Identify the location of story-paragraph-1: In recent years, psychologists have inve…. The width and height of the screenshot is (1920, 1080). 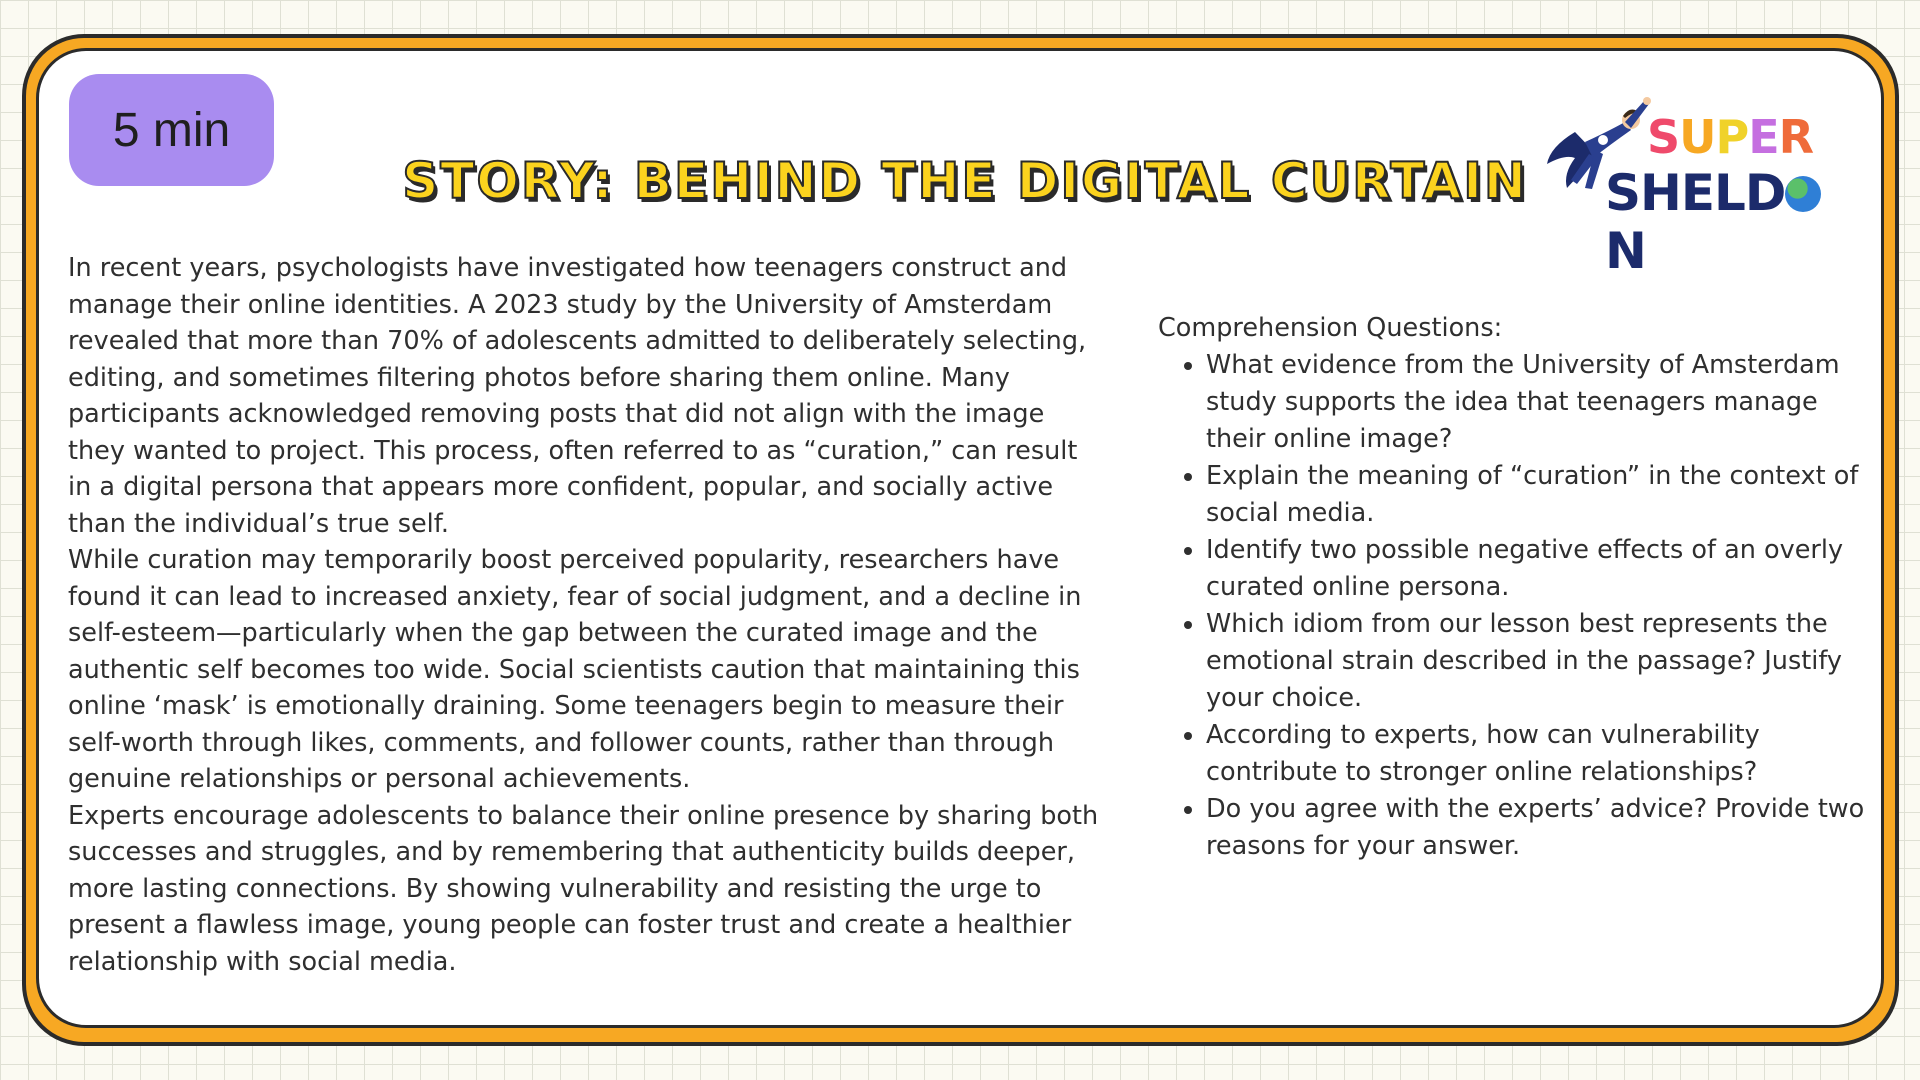
(577, 396).